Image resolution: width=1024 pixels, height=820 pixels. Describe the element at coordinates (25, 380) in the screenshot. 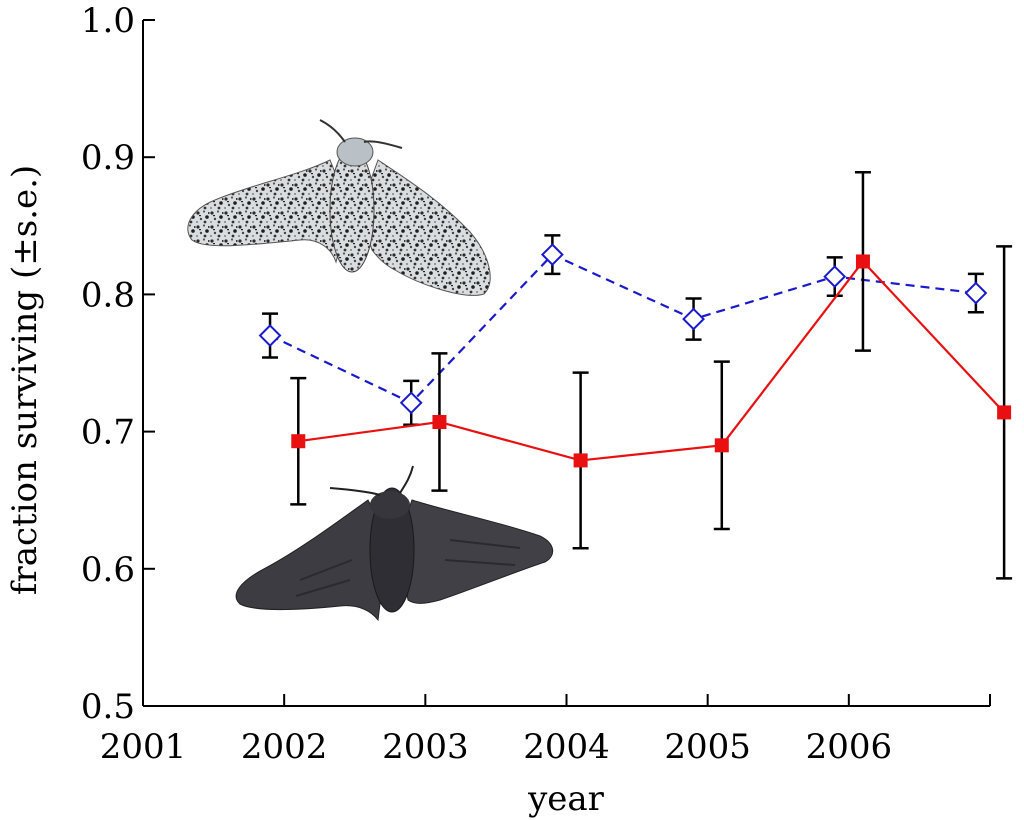

I see `y-axis-title: fraction surviving (±s.e.)` at that location.